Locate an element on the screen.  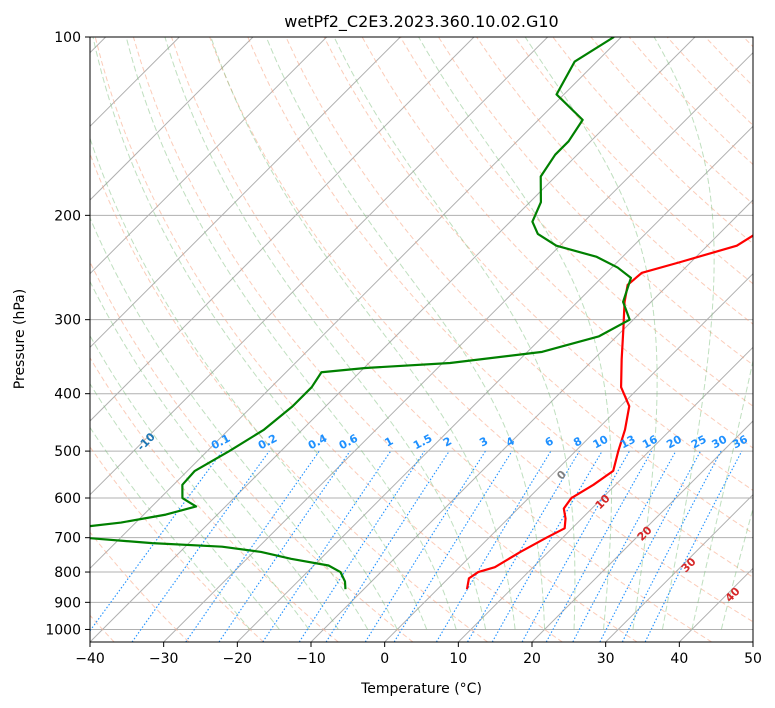
mixing-ratio-label: 10 is located at coordinates (601, 442).